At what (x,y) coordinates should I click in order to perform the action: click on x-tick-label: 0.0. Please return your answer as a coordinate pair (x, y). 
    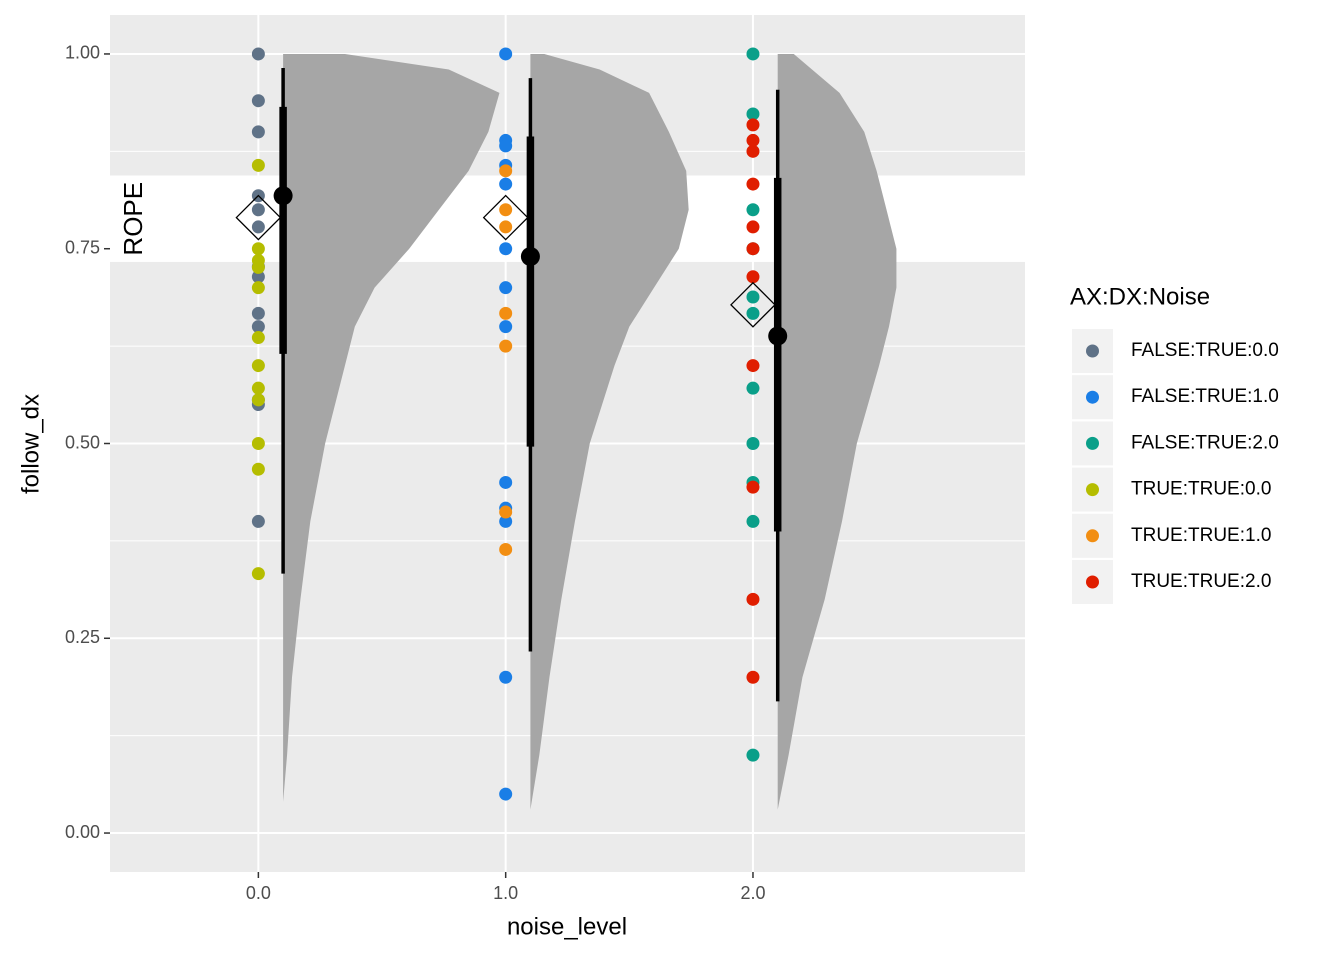
    Looking at the image, I should click on (258, 893).